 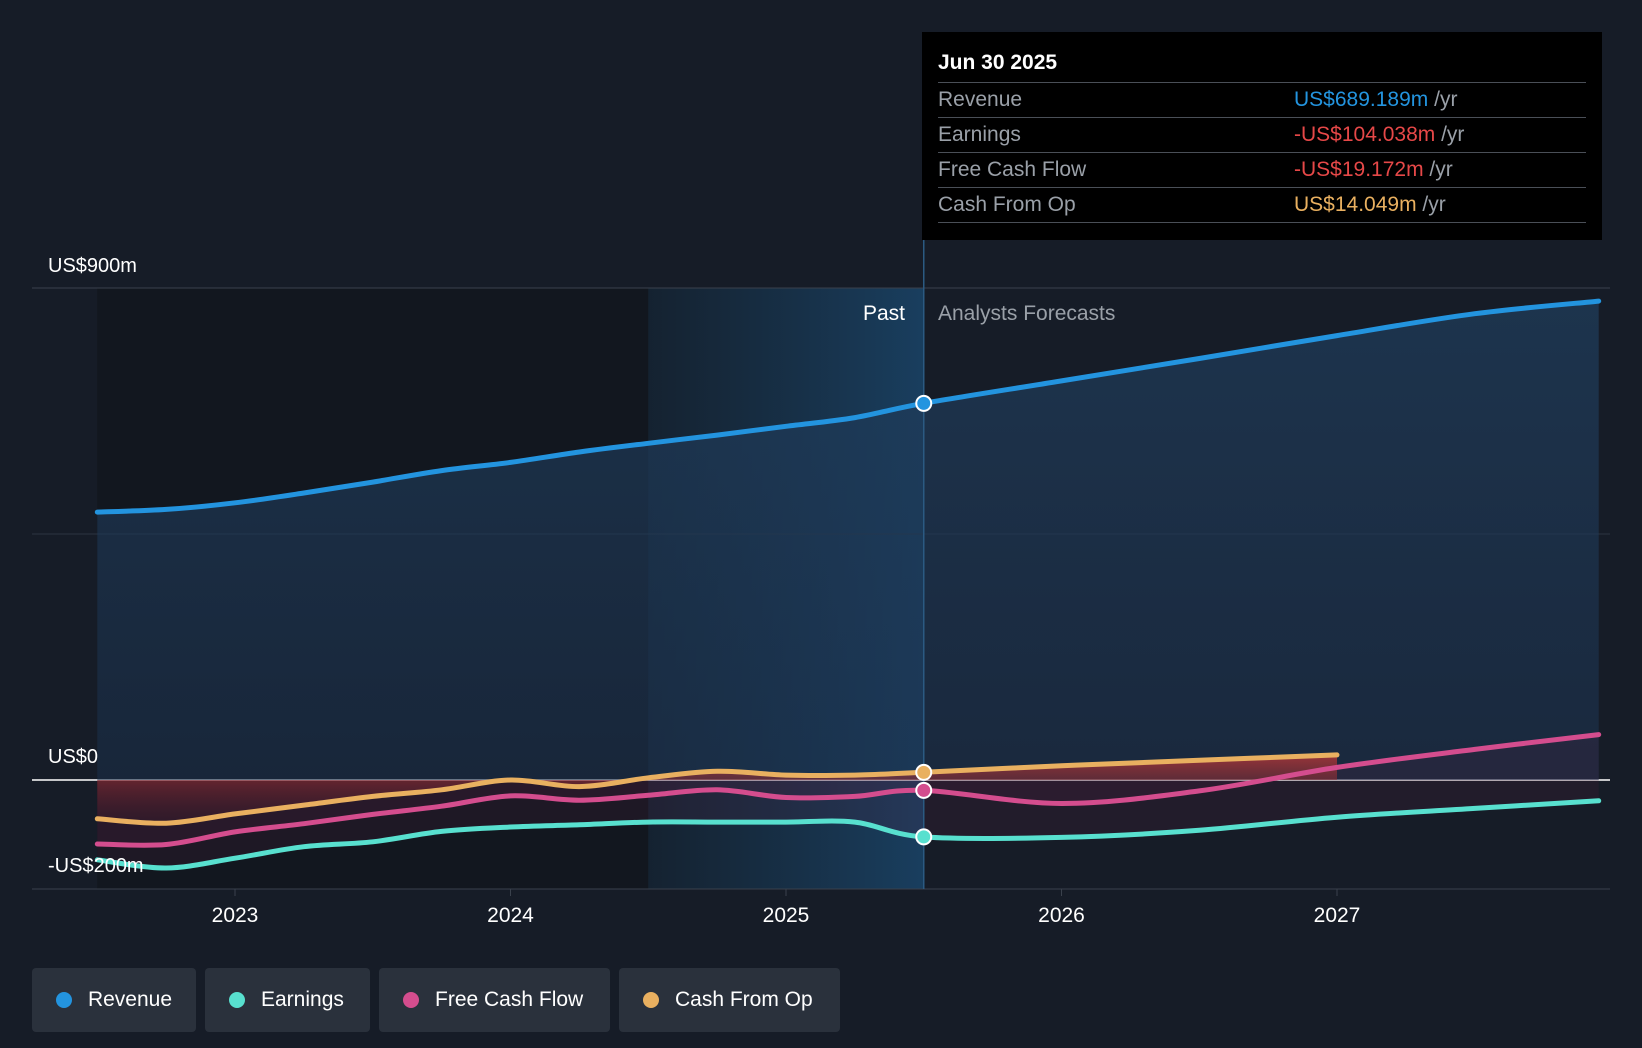 I want to click on y-label-bottom: -US$200m, so click(x=96, y=866).